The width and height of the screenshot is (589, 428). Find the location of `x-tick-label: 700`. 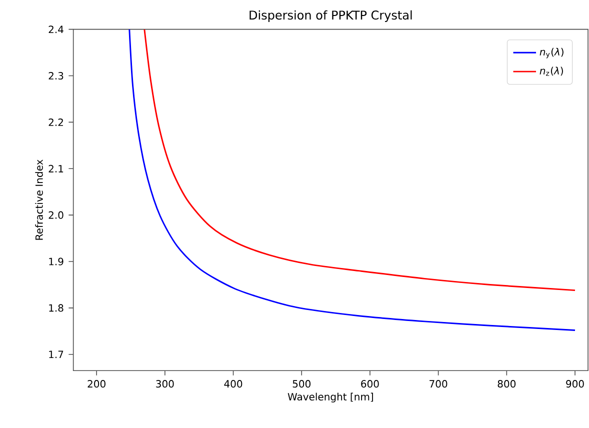

x-tick-label: 700 is located at coordinates (439, 384).